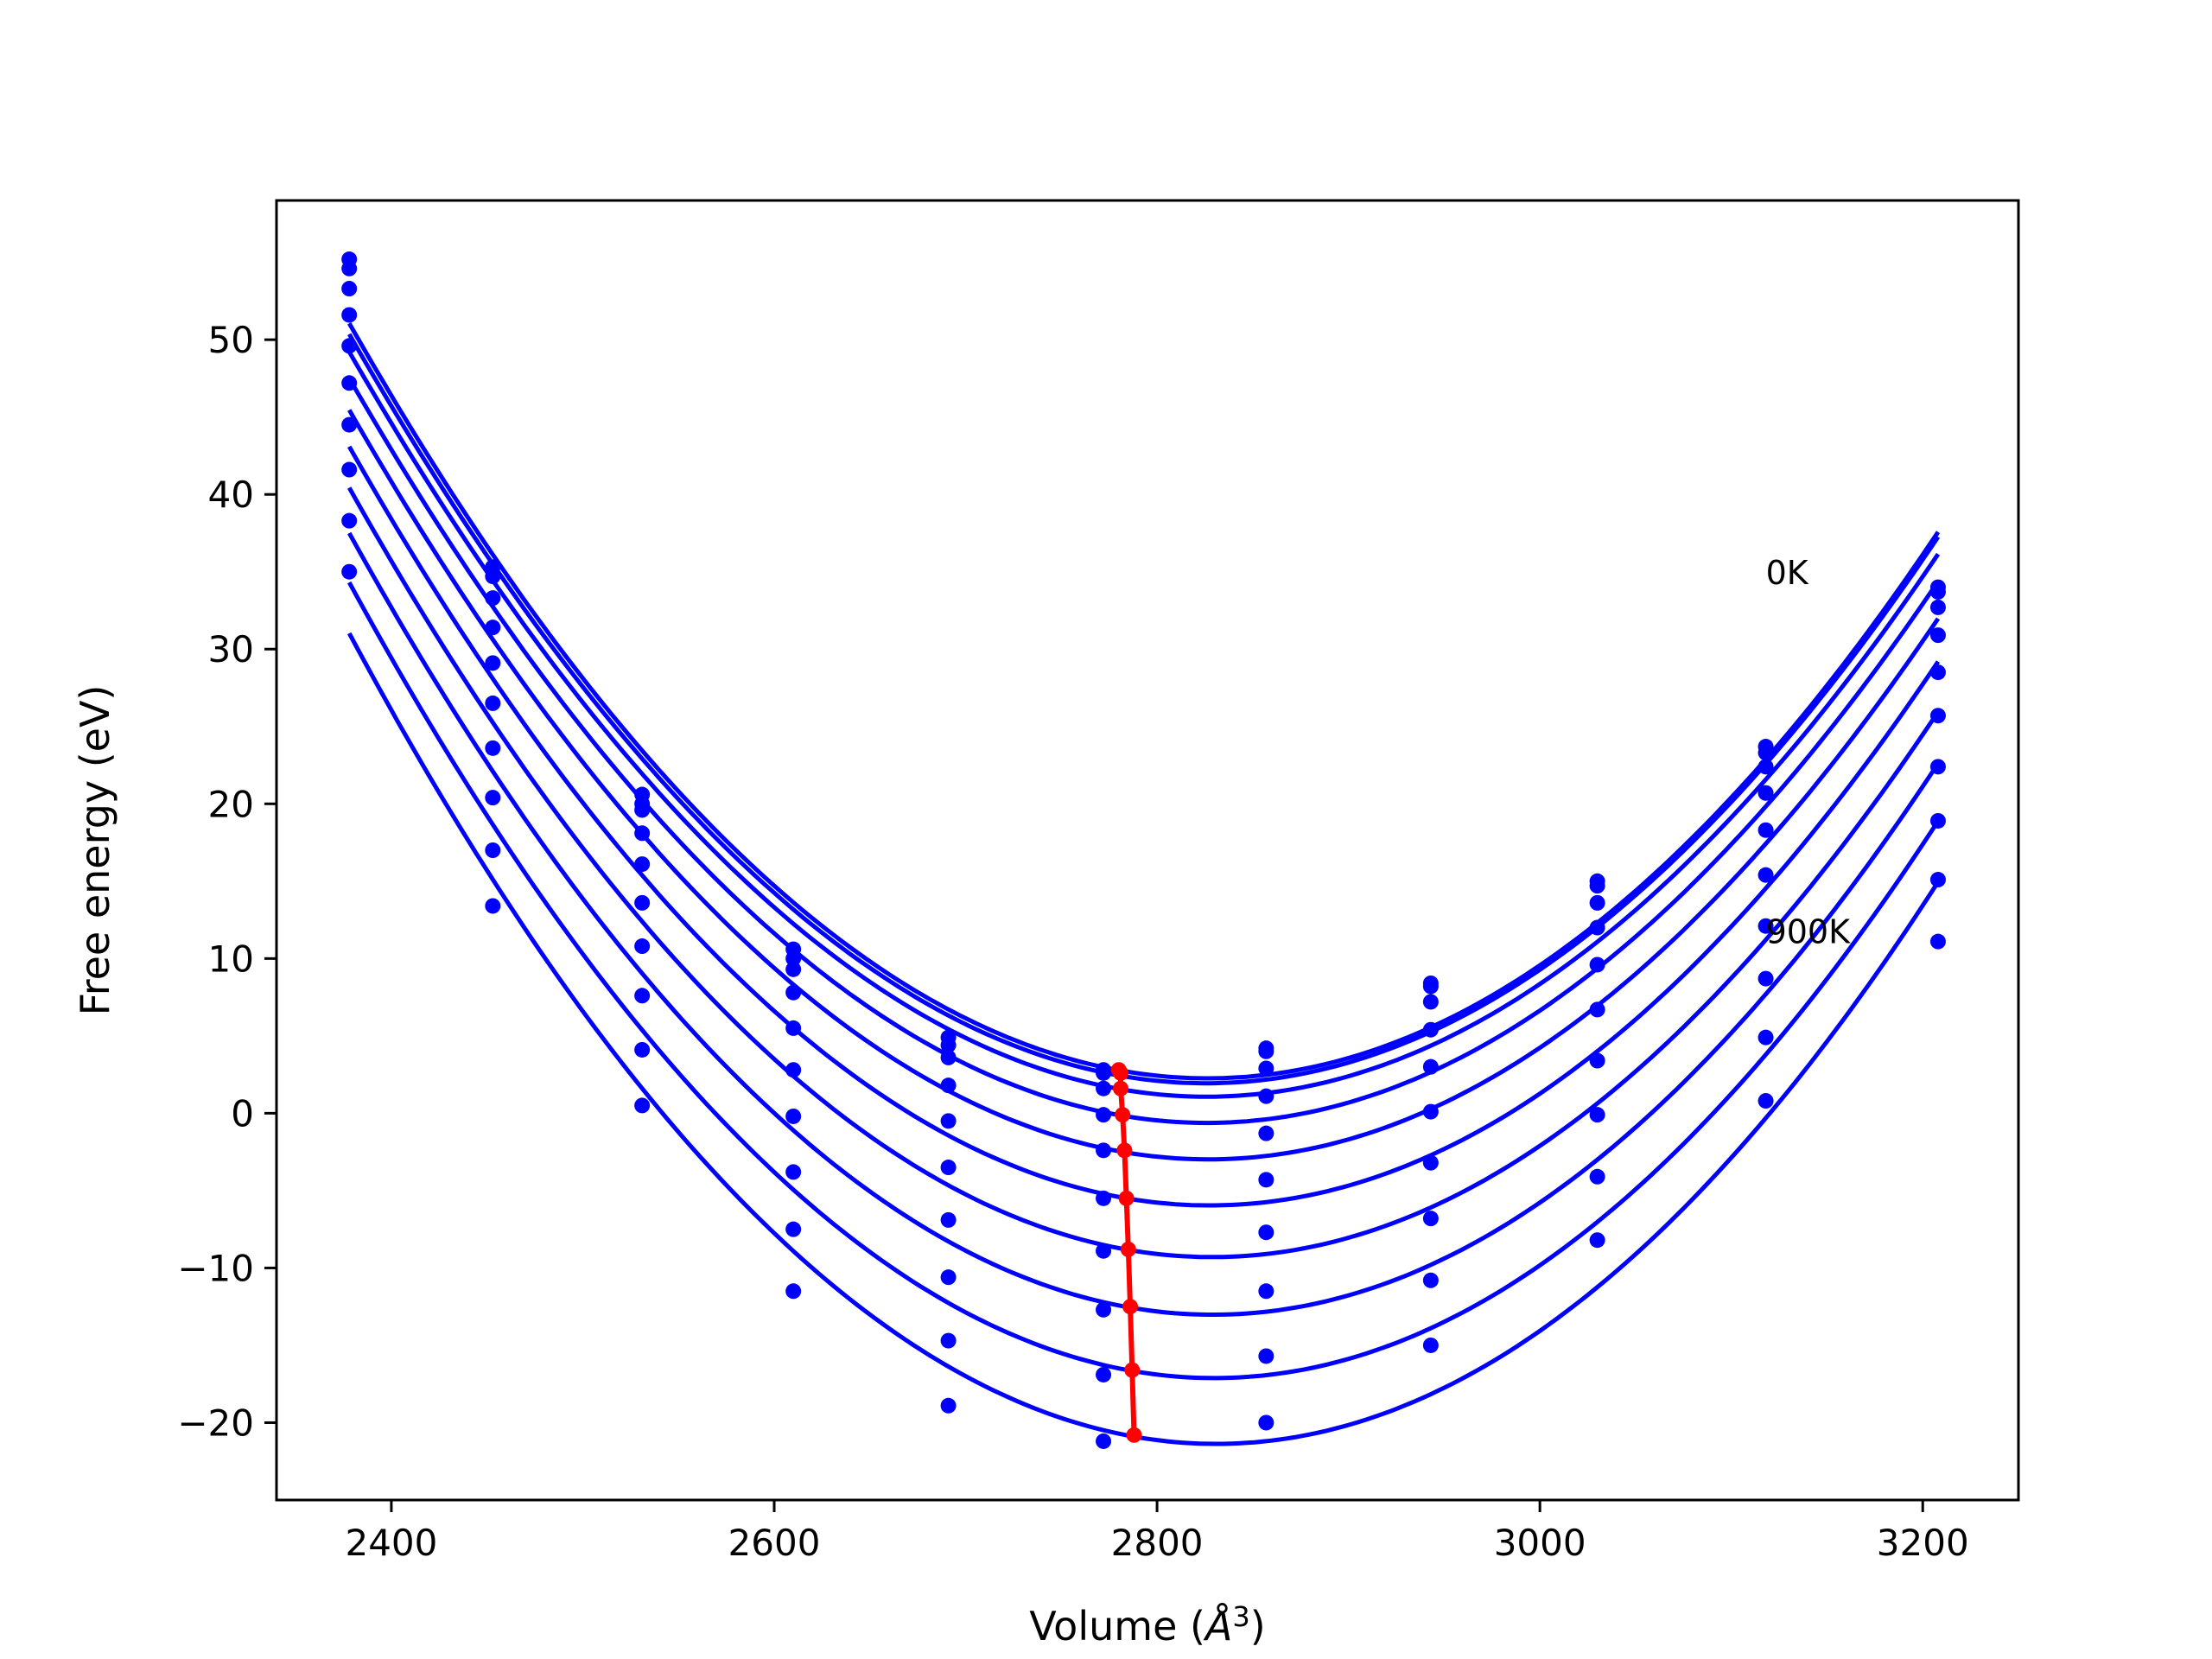 The image size is (2212, 1659). Describe the element at coordinates (1540, 1543) in the screenshot. I see `x-tick-label: 3000` at that location.